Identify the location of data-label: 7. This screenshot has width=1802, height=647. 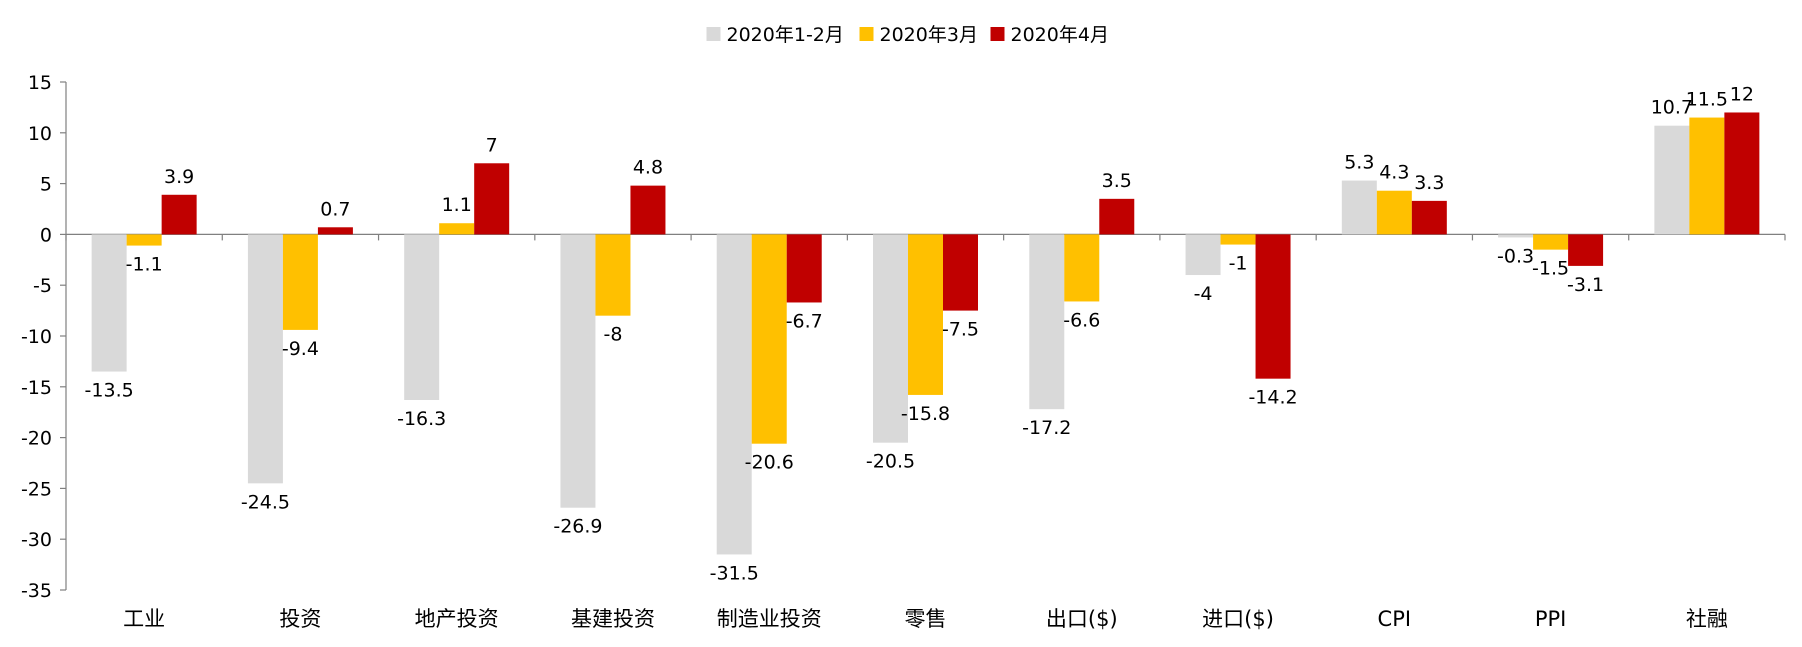
(492, 145).